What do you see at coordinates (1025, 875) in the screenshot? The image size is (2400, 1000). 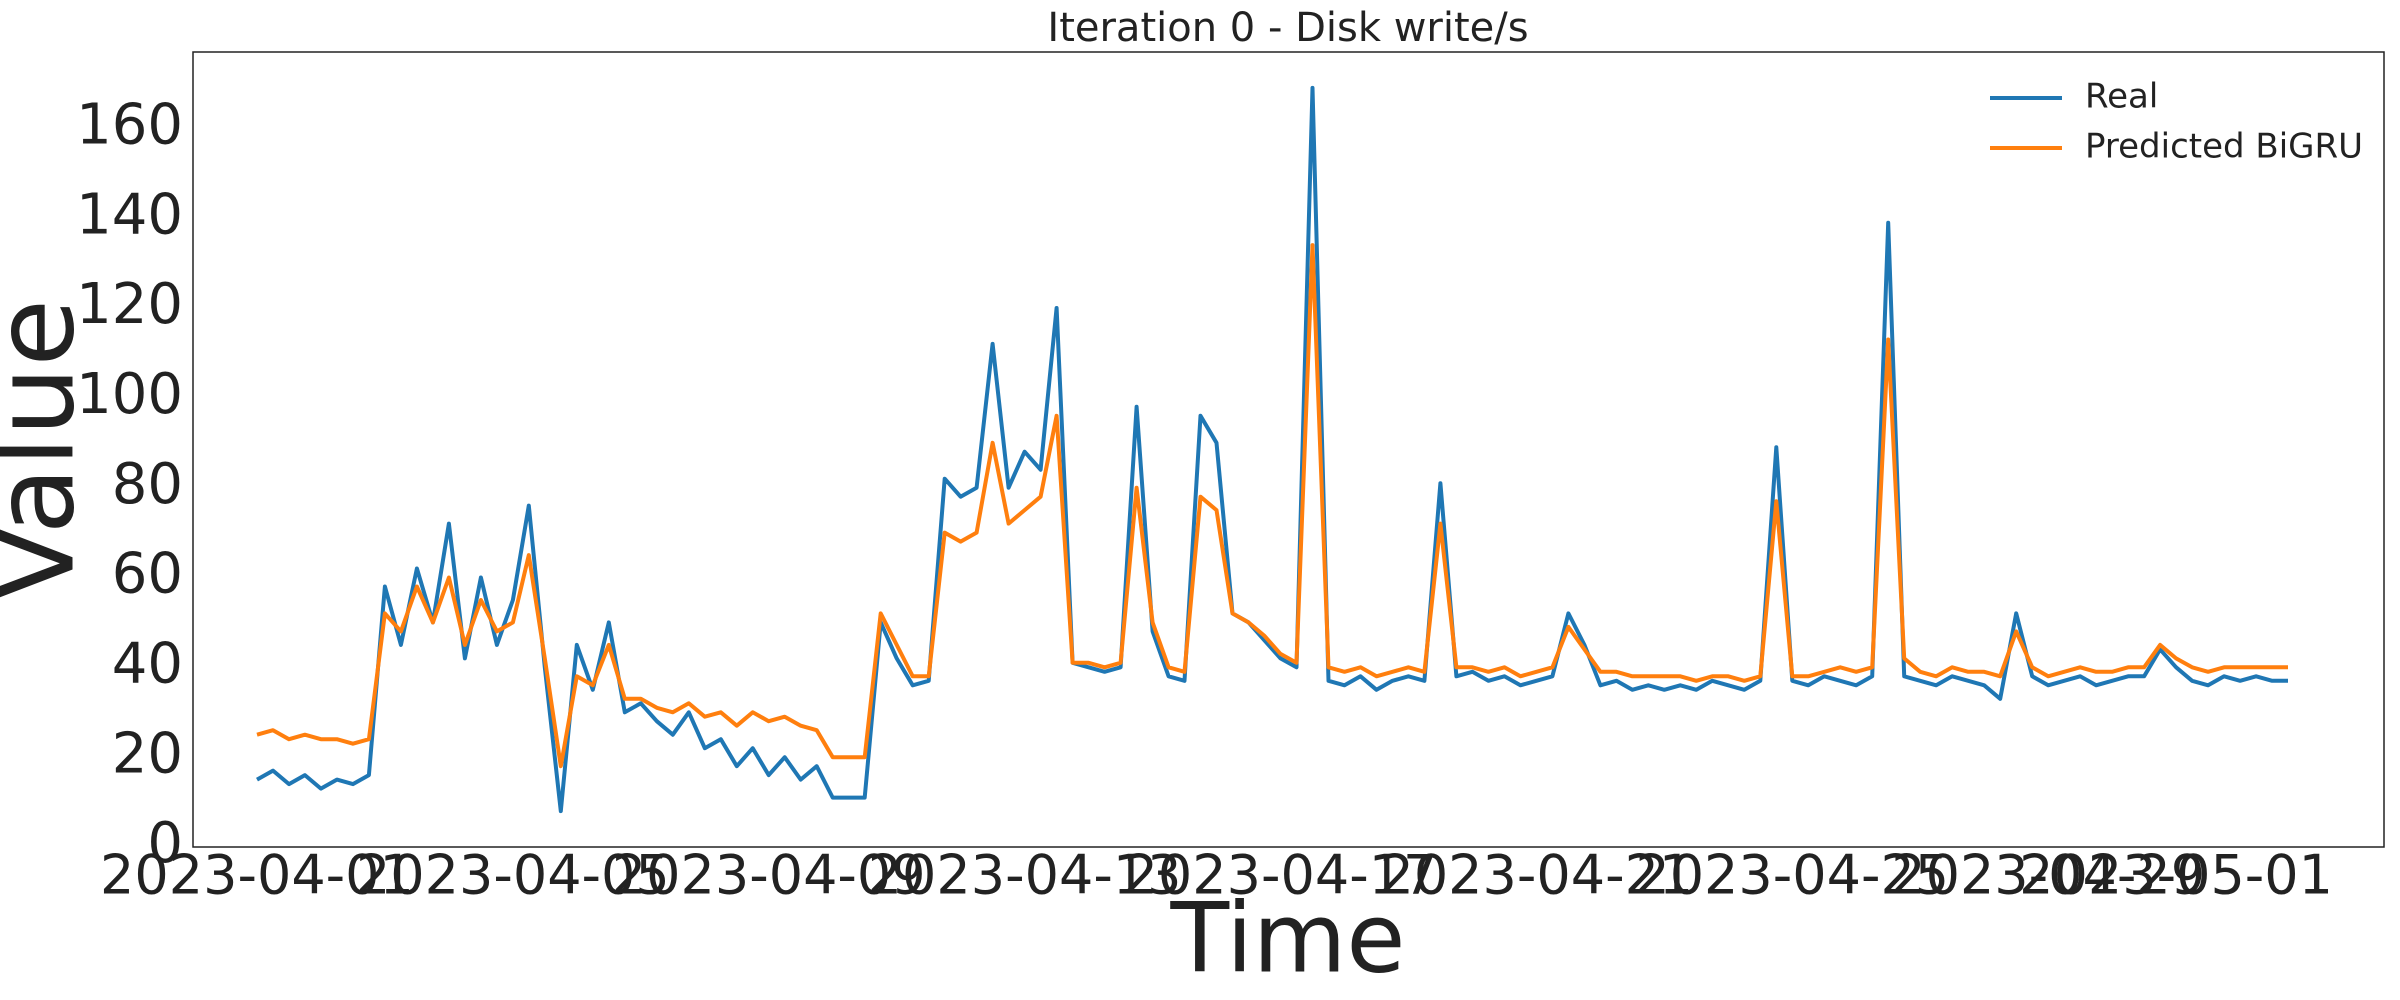 I see `x-tick-label: 2023-04-13` at bounding box center [1025, 875].